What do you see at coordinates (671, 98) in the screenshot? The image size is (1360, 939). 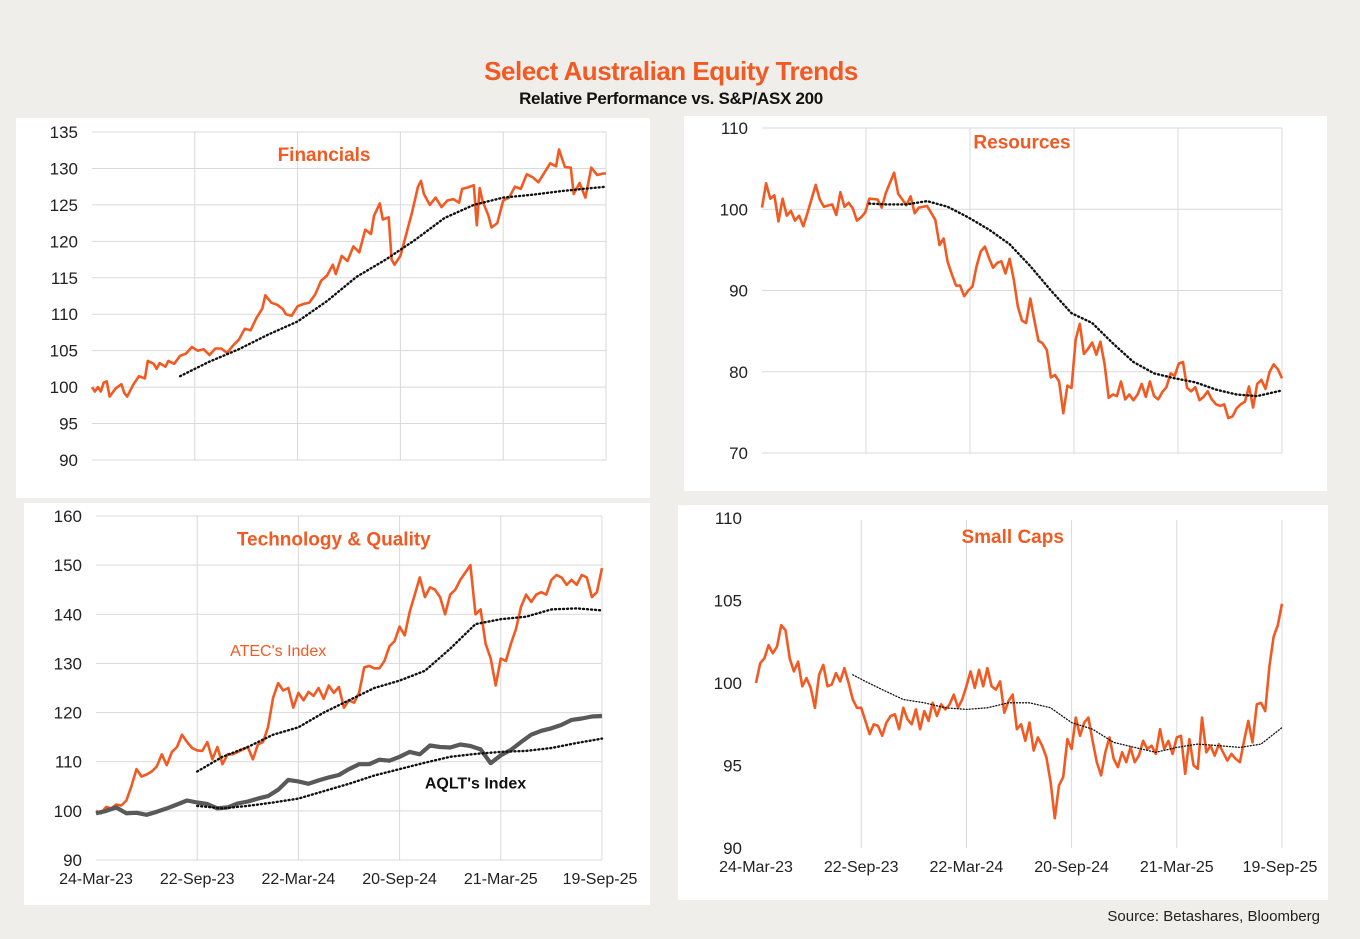 I see `chart-subtitle: Relative Performance vs. S&P/ASX 200` at bounding box center [671, 98].